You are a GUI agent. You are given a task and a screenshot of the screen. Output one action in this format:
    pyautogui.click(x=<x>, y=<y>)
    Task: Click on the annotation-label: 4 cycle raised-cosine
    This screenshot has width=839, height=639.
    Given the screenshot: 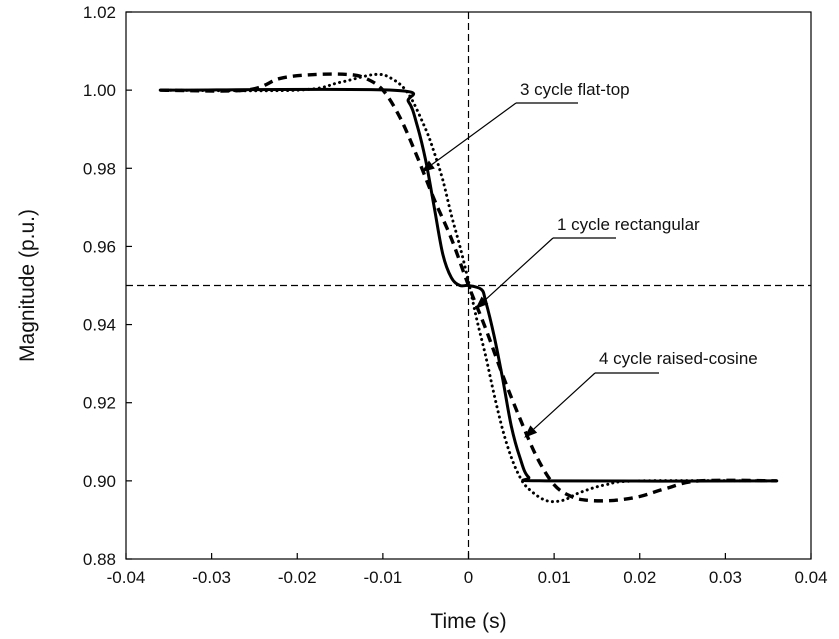 What is the action you would take?
    pyautogui.click(x=678, y=358)
    